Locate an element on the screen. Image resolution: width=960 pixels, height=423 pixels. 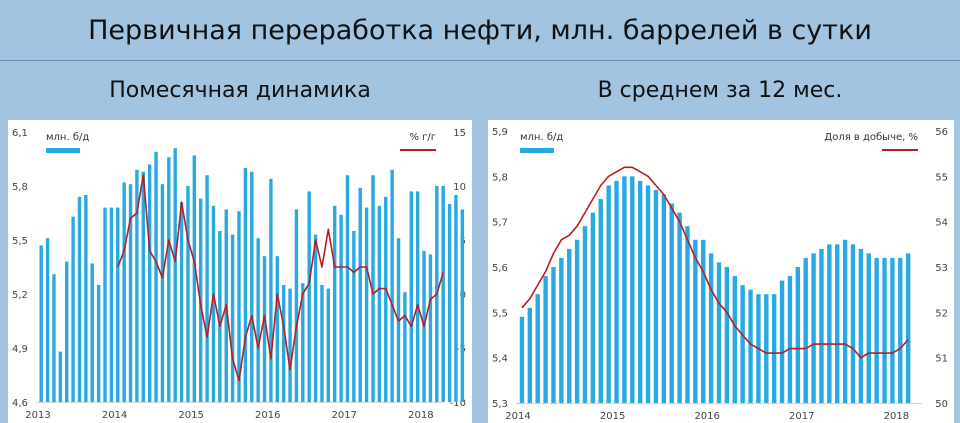
x-tick-label: 2014 is located at coordinates (517, 416).